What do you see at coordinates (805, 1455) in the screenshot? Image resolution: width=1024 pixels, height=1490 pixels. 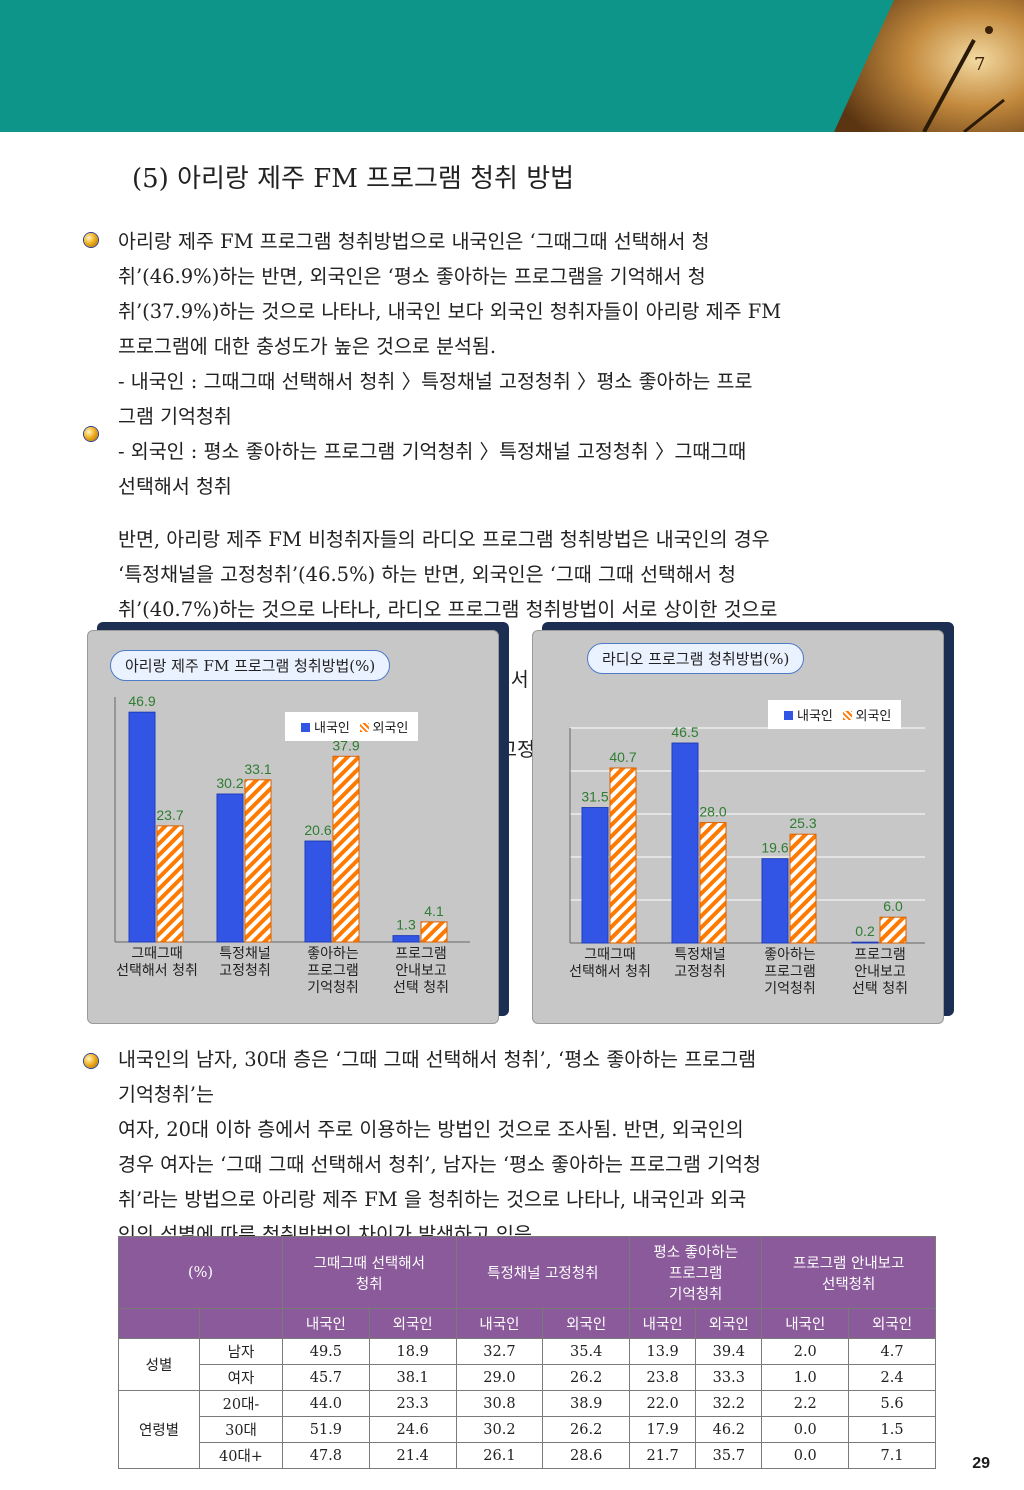 I see `table-cell: 0.0` at bounding box center [805, 1455].